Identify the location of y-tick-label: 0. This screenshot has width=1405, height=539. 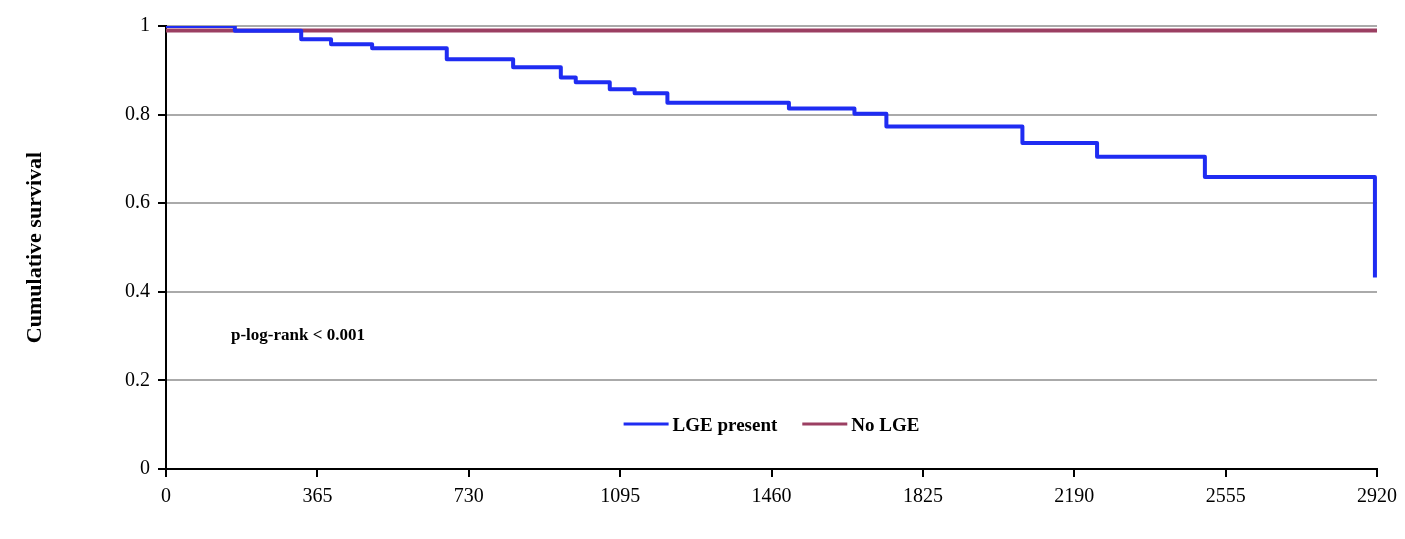
(145, 467).